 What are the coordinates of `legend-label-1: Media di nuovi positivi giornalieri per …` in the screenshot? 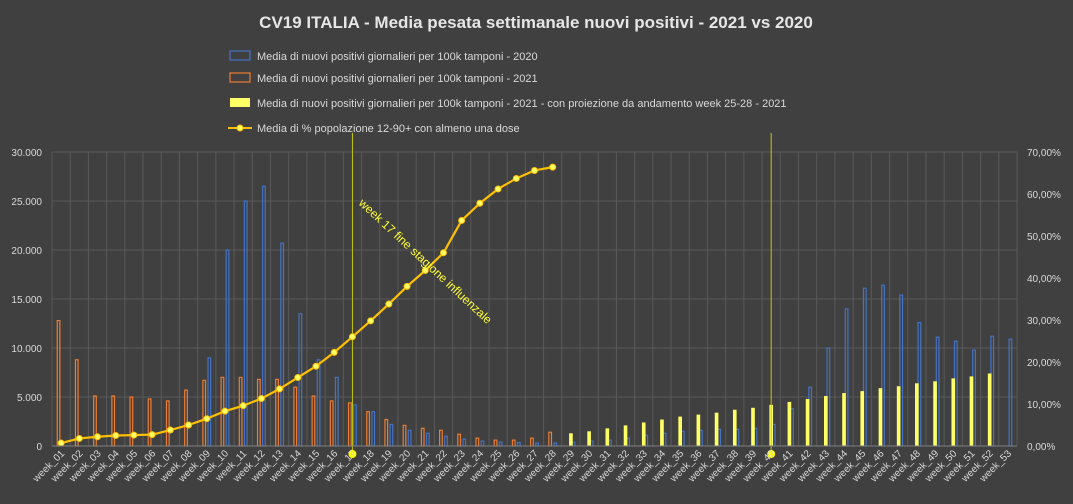 It's located at (397, 57).